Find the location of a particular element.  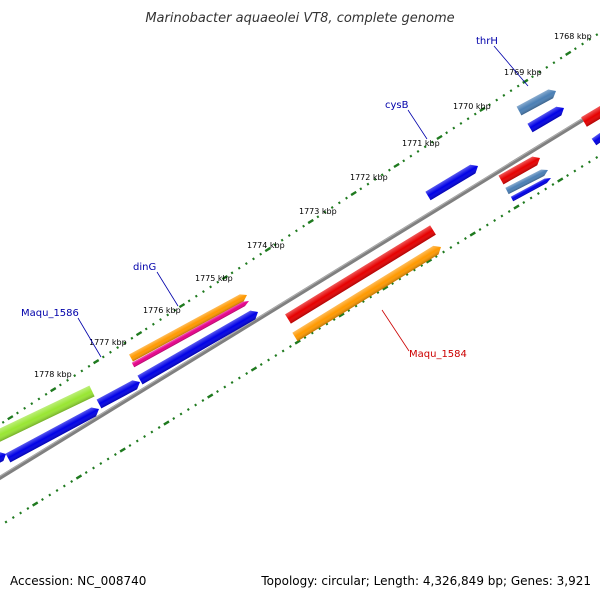

gene-label-maqu1586: Maqu_1586 is located at coordinates (50, 313).